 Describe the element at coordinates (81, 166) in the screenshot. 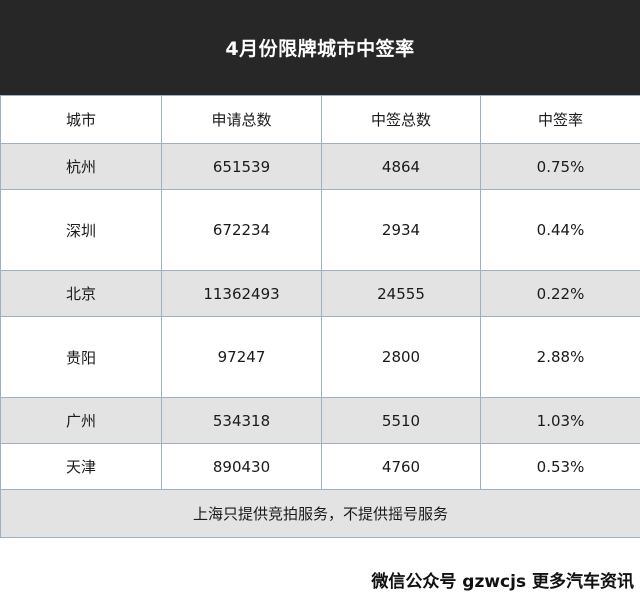

I see `cell-city: 杭州` at that location.